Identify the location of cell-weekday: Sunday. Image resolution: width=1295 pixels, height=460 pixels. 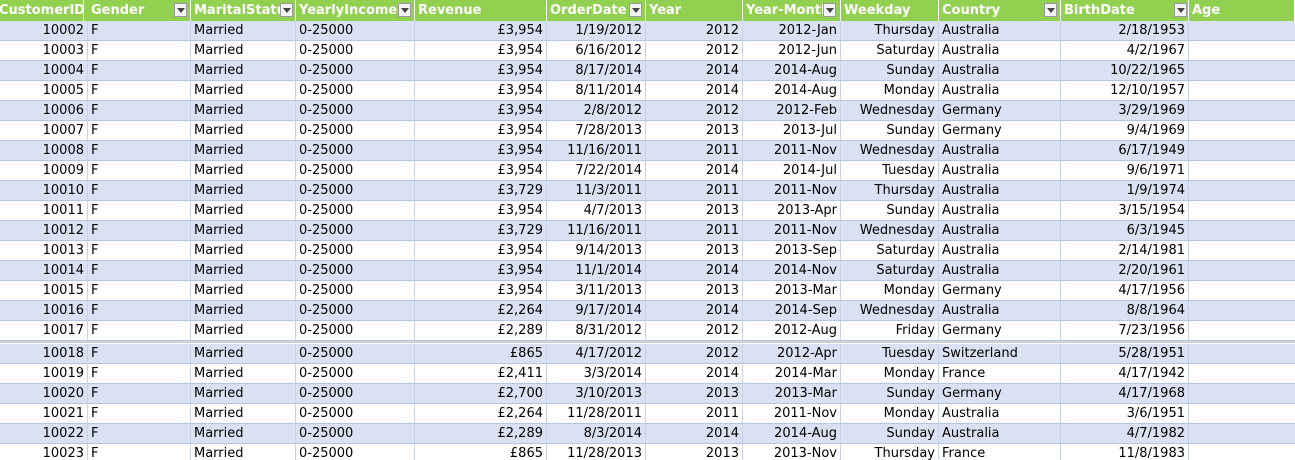
(890, 71).